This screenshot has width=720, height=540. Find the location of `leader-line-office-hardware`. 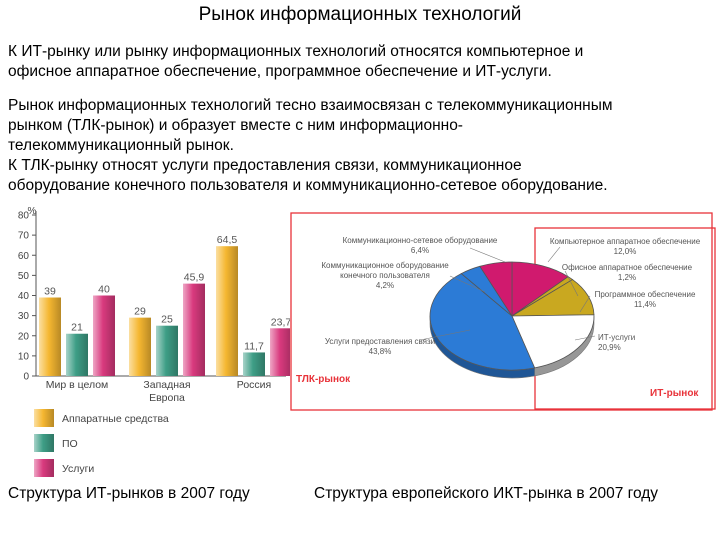

leader-line-office-hardware is located at coordinates (571, 283).